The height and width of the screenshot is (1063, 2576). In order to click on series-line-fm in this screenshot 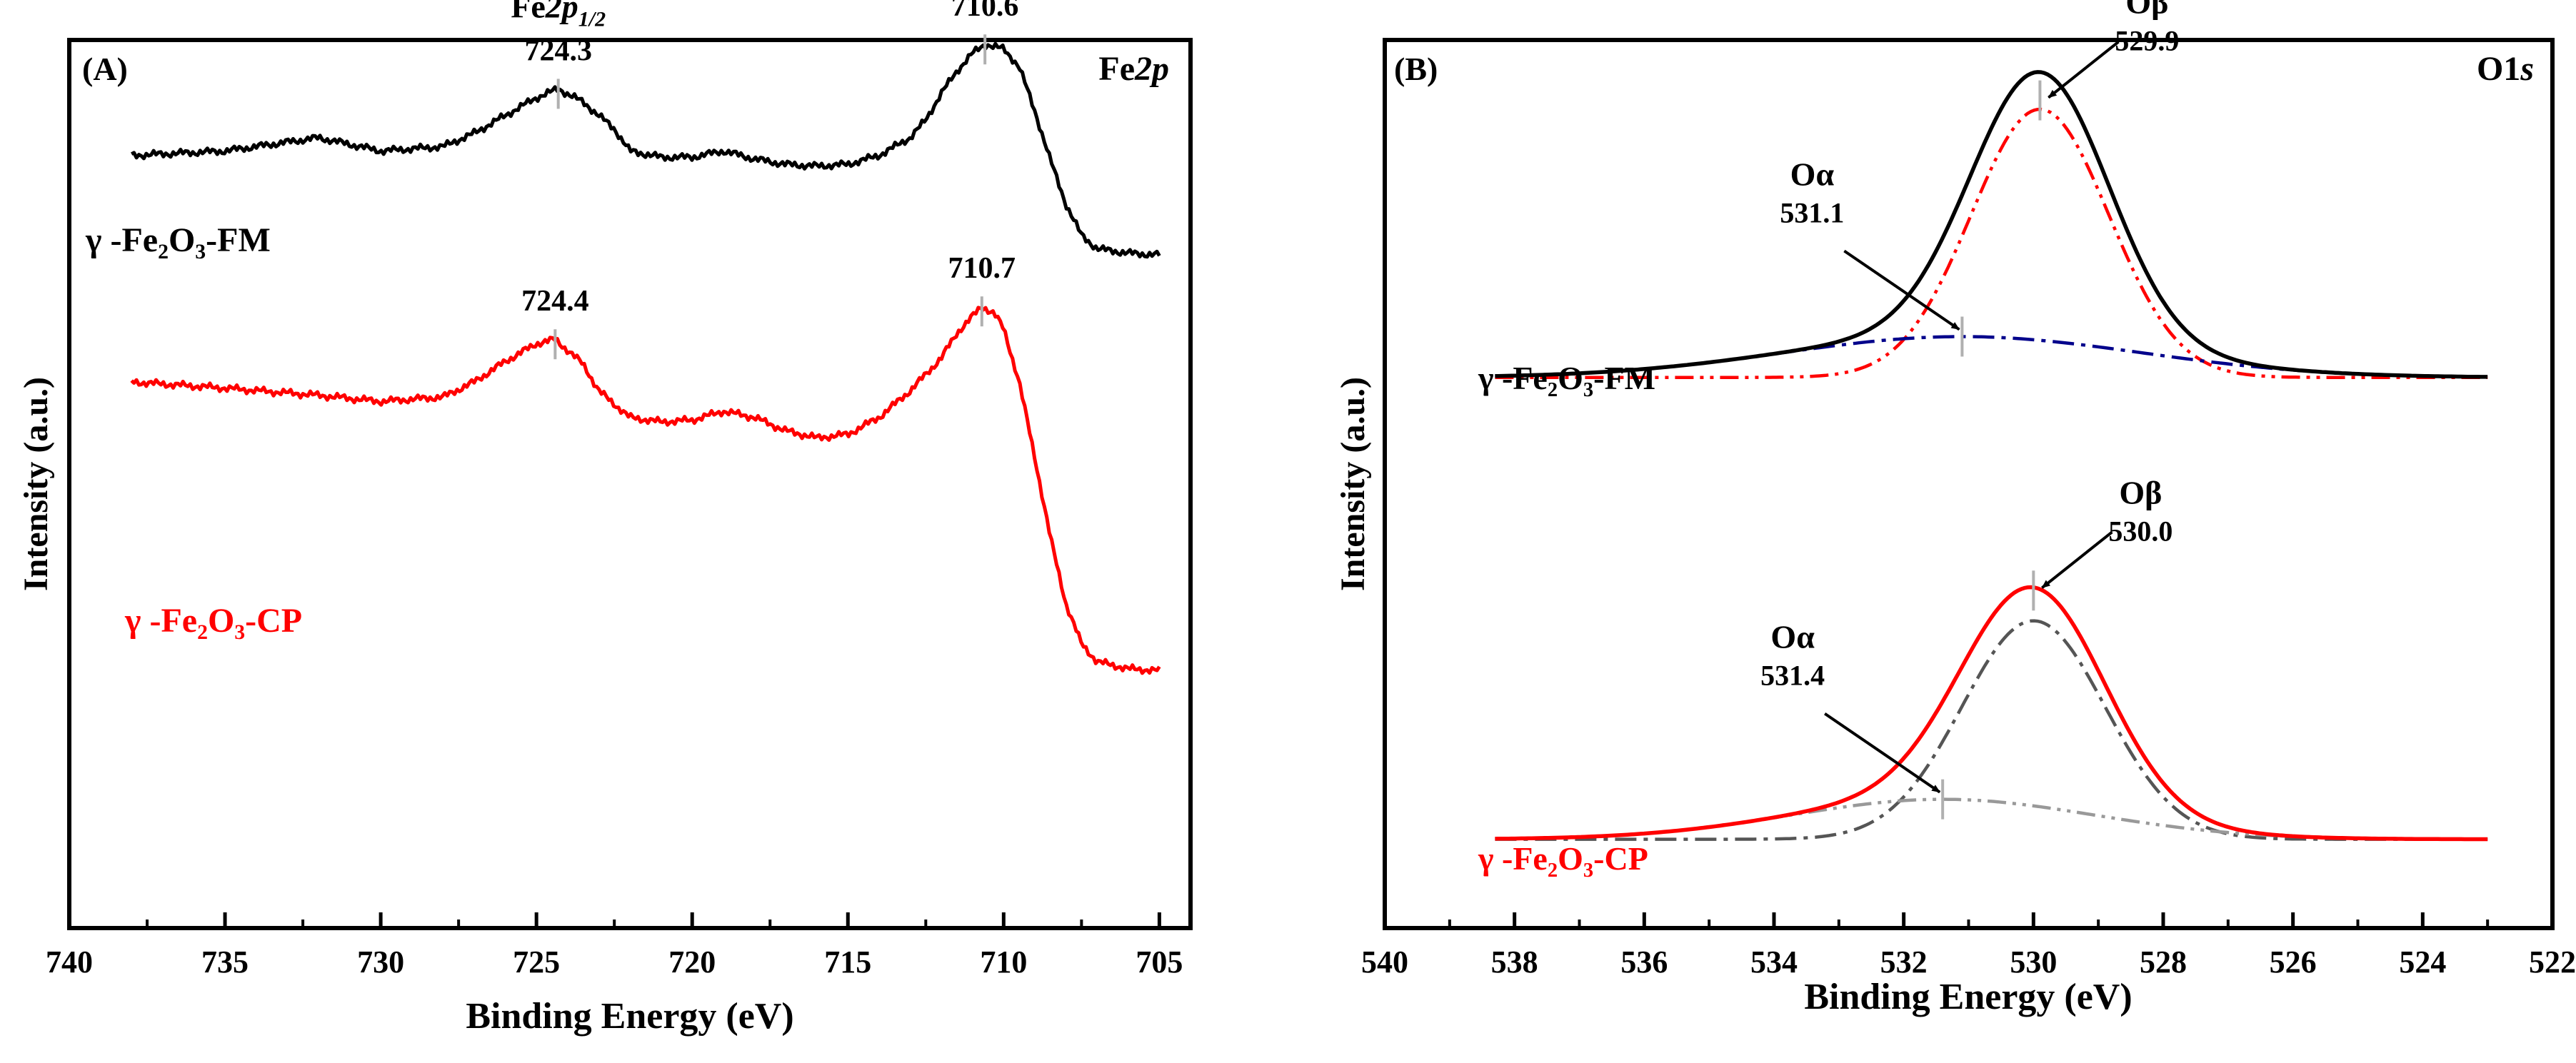, I will do `click(646, 150)`.